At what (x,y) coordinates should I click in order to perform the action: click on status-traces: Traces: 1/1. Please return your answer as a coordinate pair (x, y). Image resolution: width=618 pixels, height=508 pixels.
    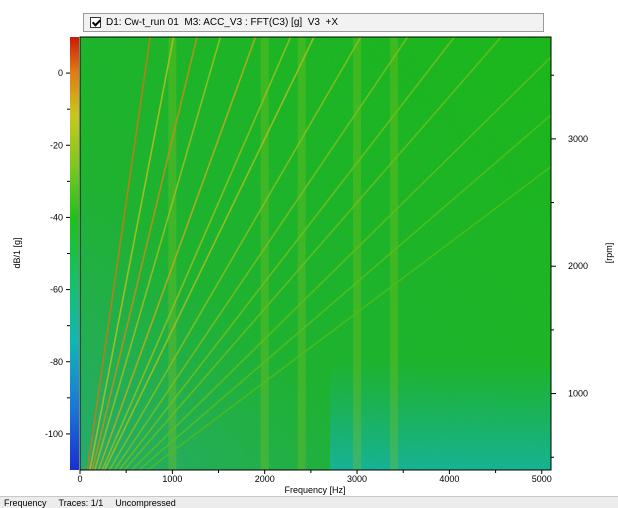
    Looking at the image, I should click on (81, 502).